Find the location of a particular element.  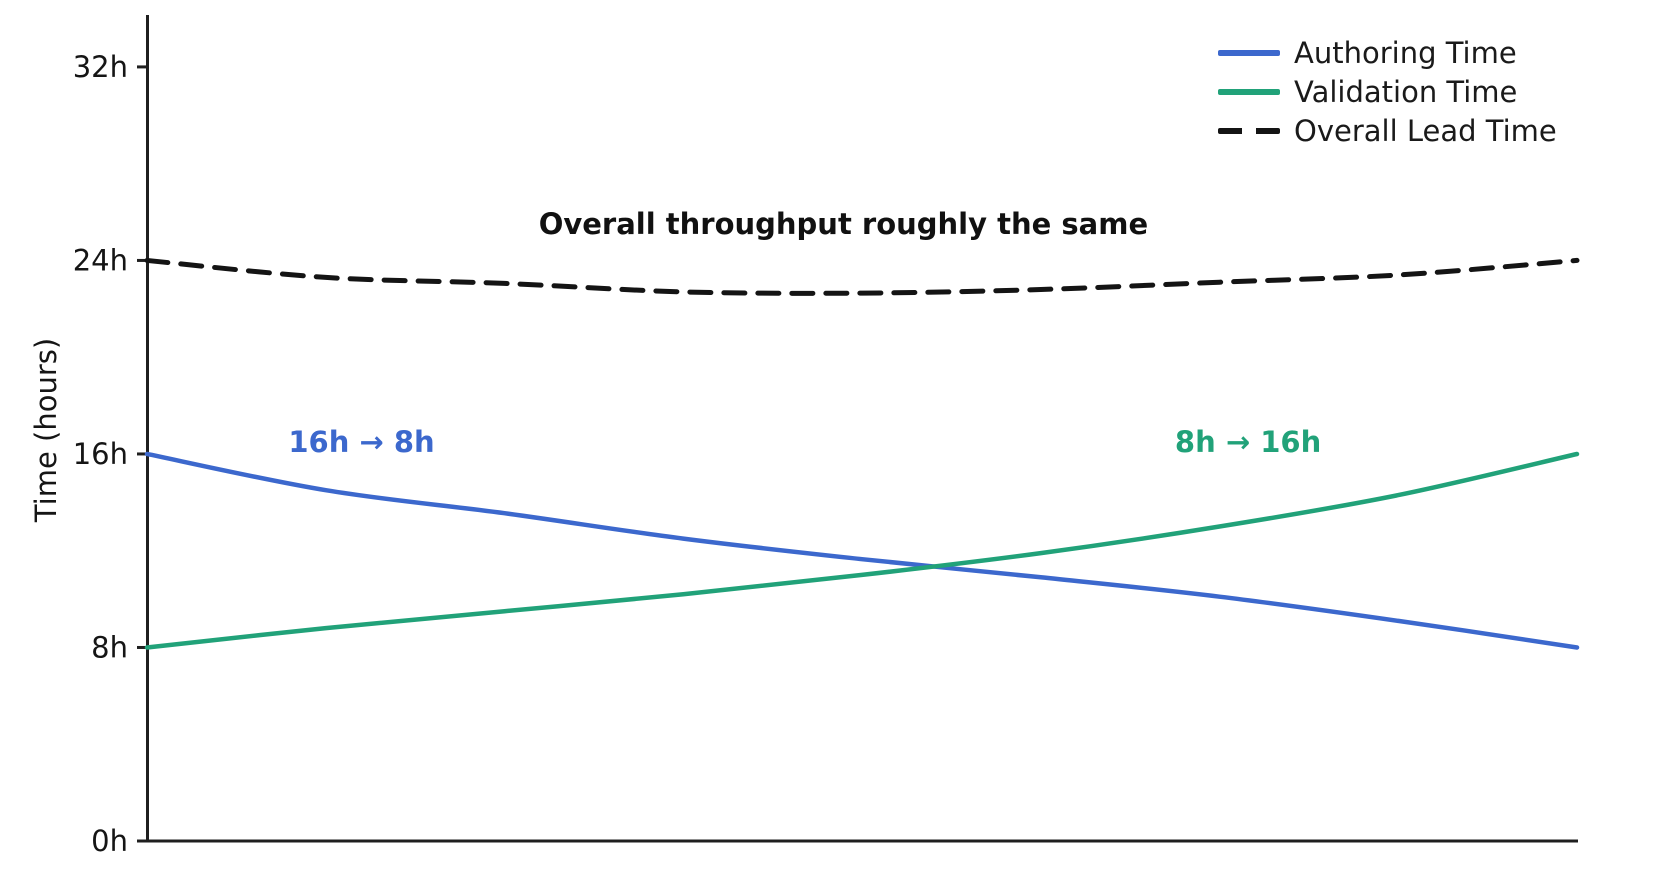

legend-label: Authoring Time is located at coordinates (1405, 52).